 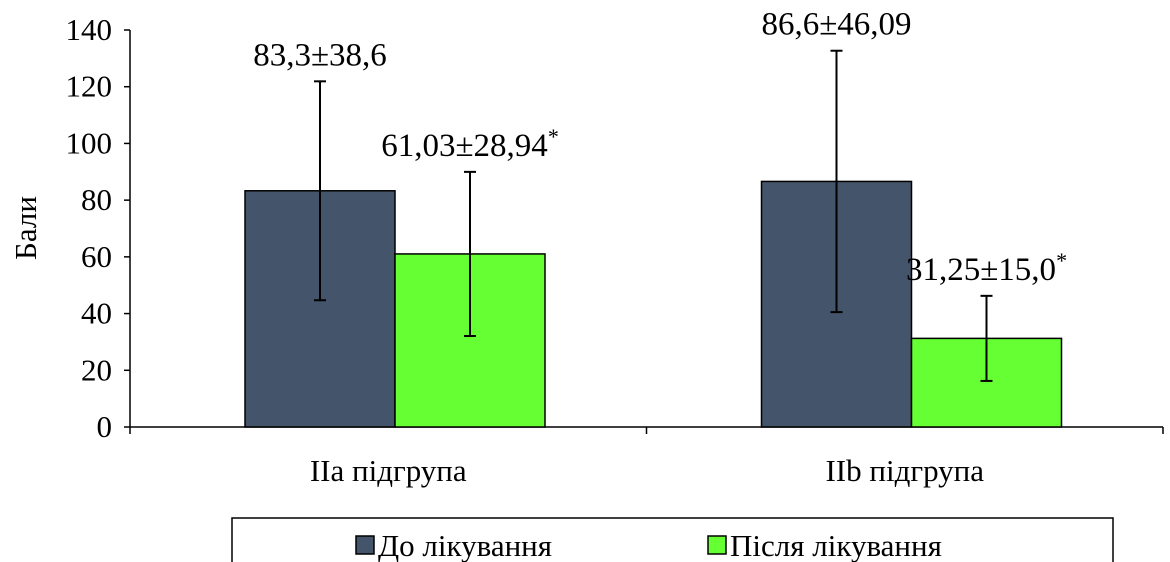 I want to click on data-label: 31,25±15,0*, so click(x=986, y=268).